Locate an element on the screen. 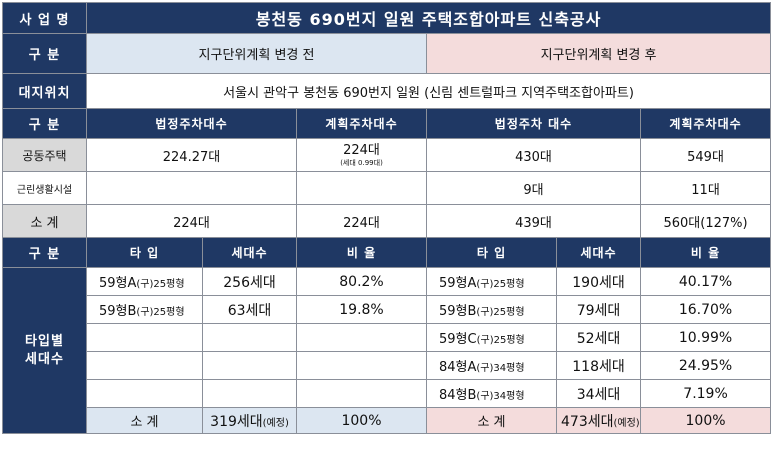 The height and width of the screenshot is (464, 773). phase-after: 지구단위계획 변경 후 is located at coordinates (598, 53).